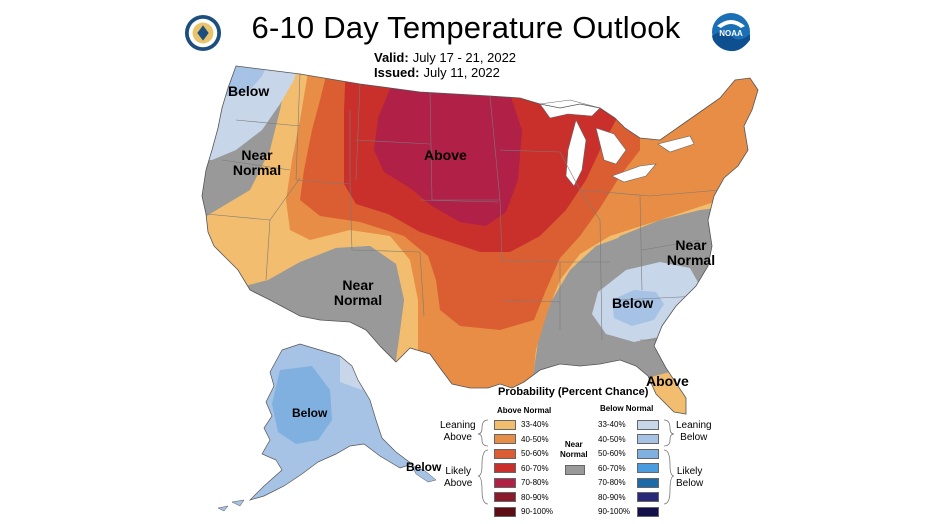 The width and height of the screenshot is (932, 524). Describe the element at coordinates (690, 477) in the screenshot. I see `legend-likely-below: Likely Below` at that location.